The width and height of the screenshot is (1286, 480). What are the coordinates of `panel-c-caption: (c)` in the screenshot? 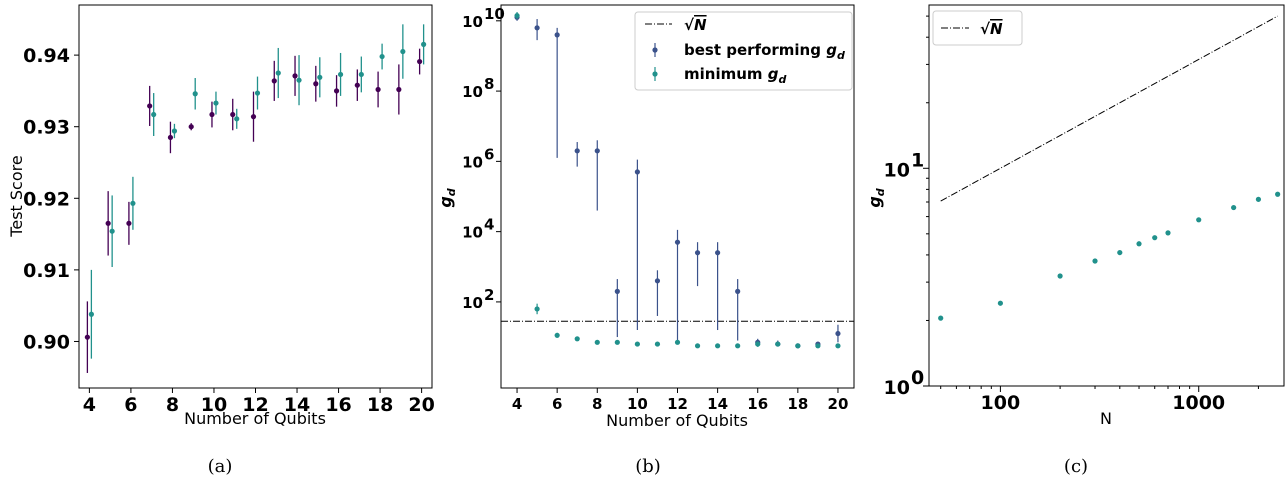 It's located at (1076, 466).